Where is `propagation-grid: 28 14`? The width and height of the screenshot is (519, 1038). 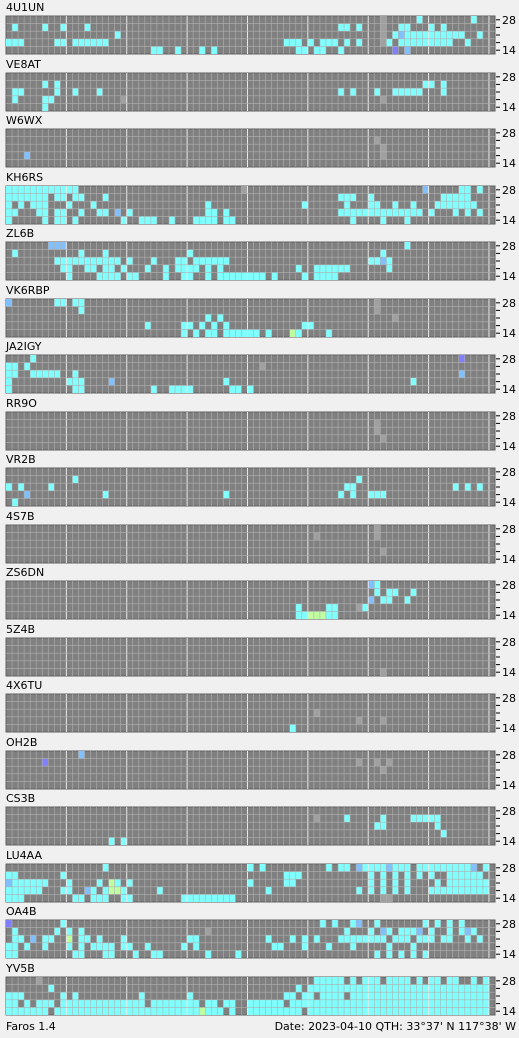 propagation-grid: 28 14 is located at coordinates (260, 35).